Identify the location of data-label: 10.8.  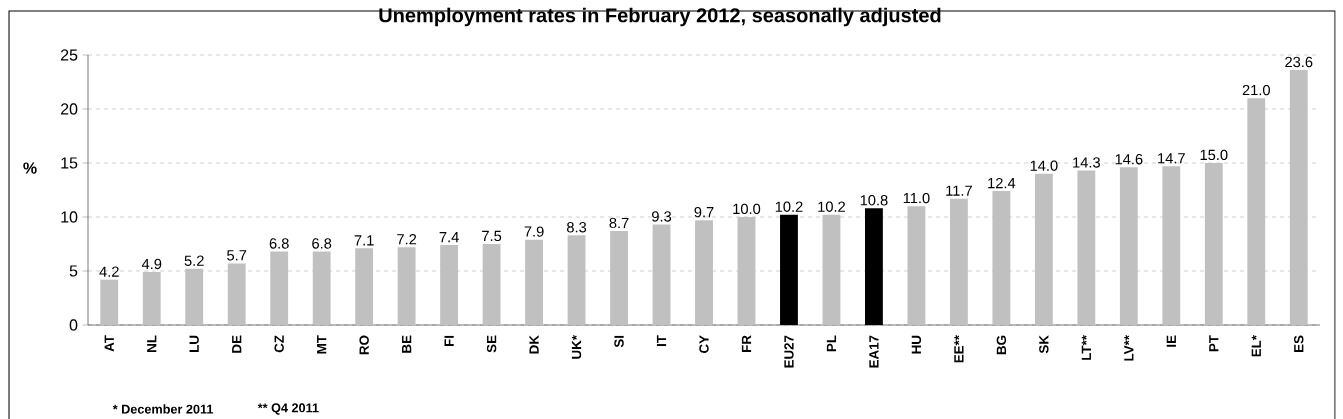
(874, 200).